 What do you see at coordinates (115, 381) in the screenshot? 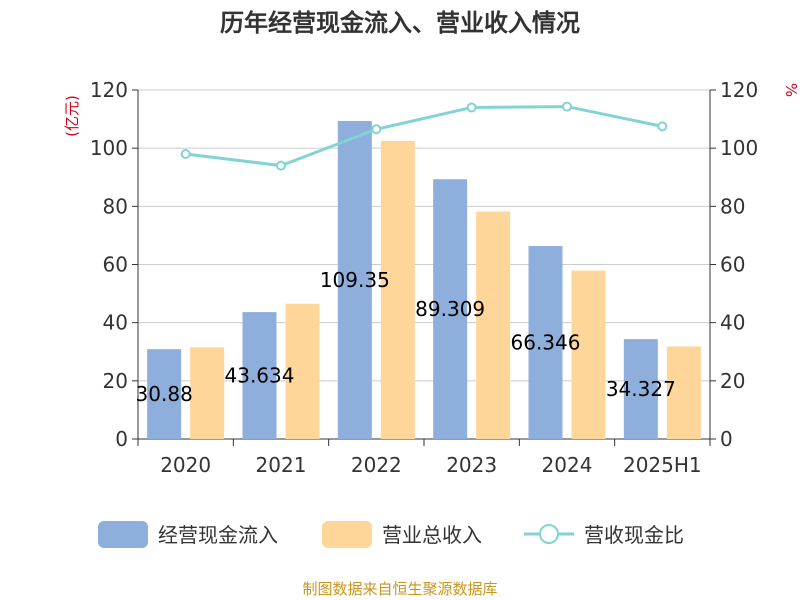
I see `left-axis-tick-label: 20` at bounding box center [115, 381].